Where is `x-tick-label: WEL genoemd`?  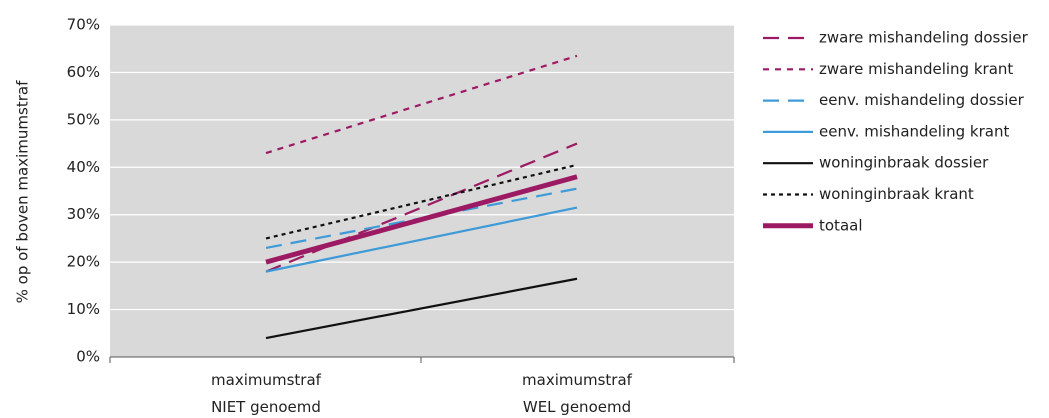
x-tick-label: WEL genoemd is located at coordinates (577, 407).